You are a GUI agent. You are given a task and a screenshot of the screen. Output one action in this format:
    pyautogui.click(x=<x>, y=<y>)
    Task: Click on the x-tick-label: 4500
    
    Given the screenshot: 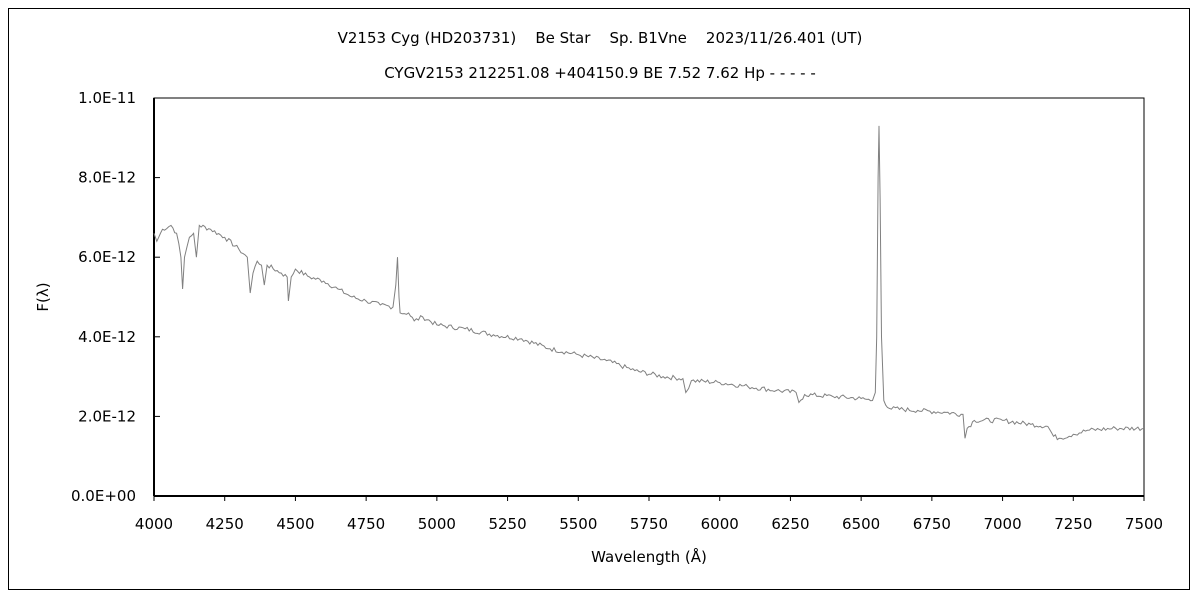 What is the action you would take?
    pyautogui.click(x=295, y=524)
    